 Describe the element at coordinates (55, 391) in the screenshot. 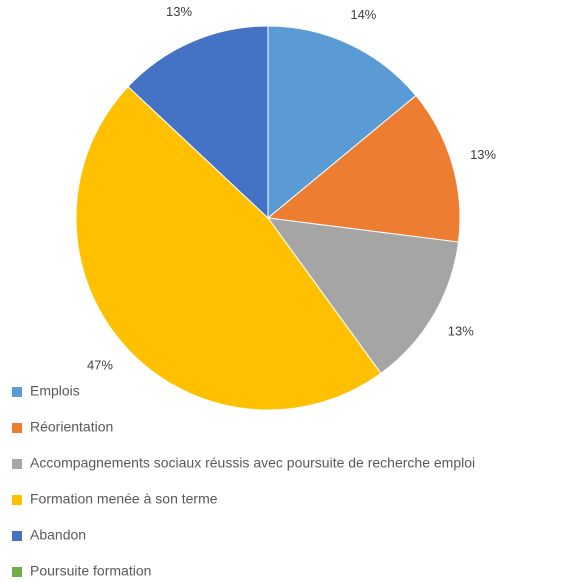

I see `legend-label: Emplois` at that location.